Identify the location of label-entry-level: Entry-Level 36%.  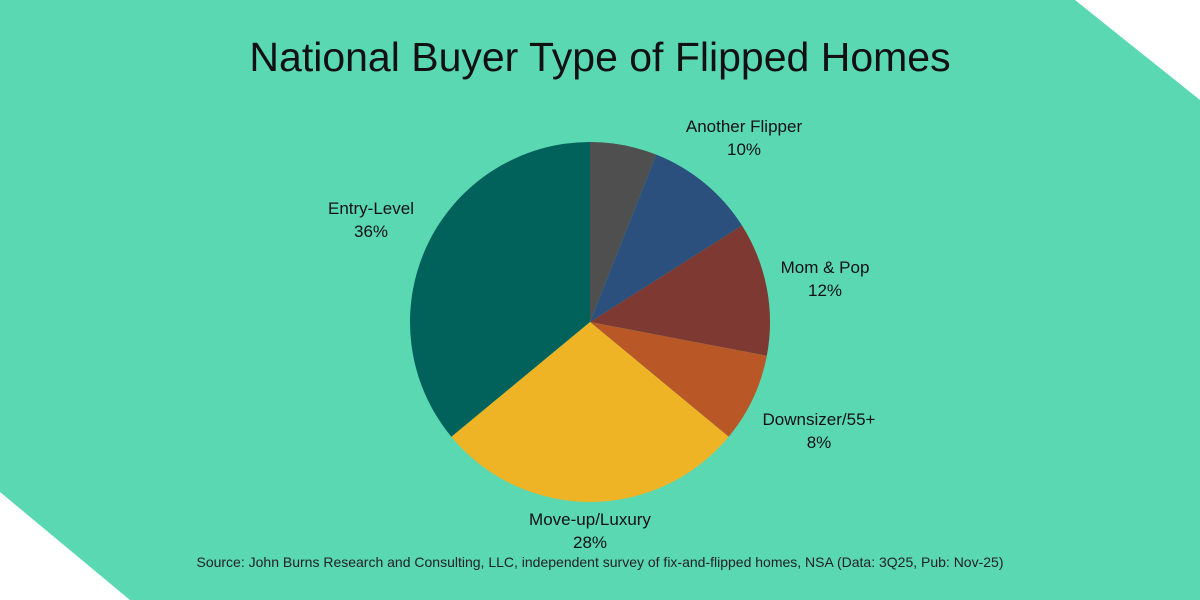
(371, 220).